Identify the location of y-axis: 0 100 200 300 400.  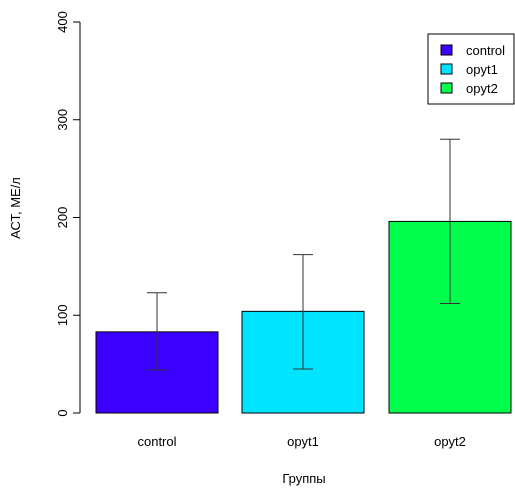
(68, 214).